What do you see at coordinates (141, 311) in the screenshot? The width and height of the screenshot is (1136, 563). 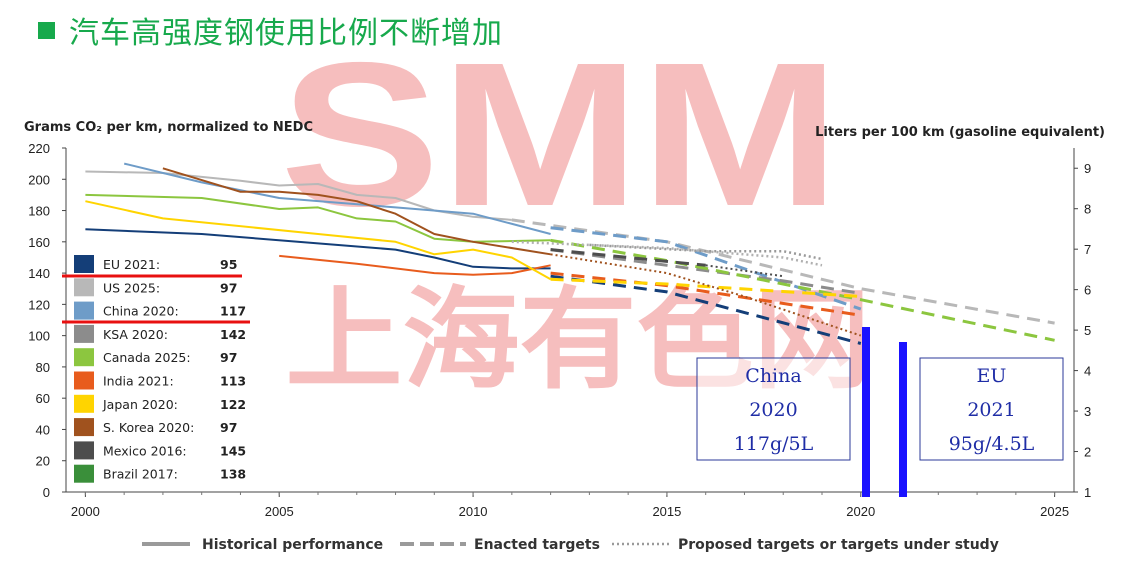 I see `legend-label: China 2020:` at bounding box center [141, 311].